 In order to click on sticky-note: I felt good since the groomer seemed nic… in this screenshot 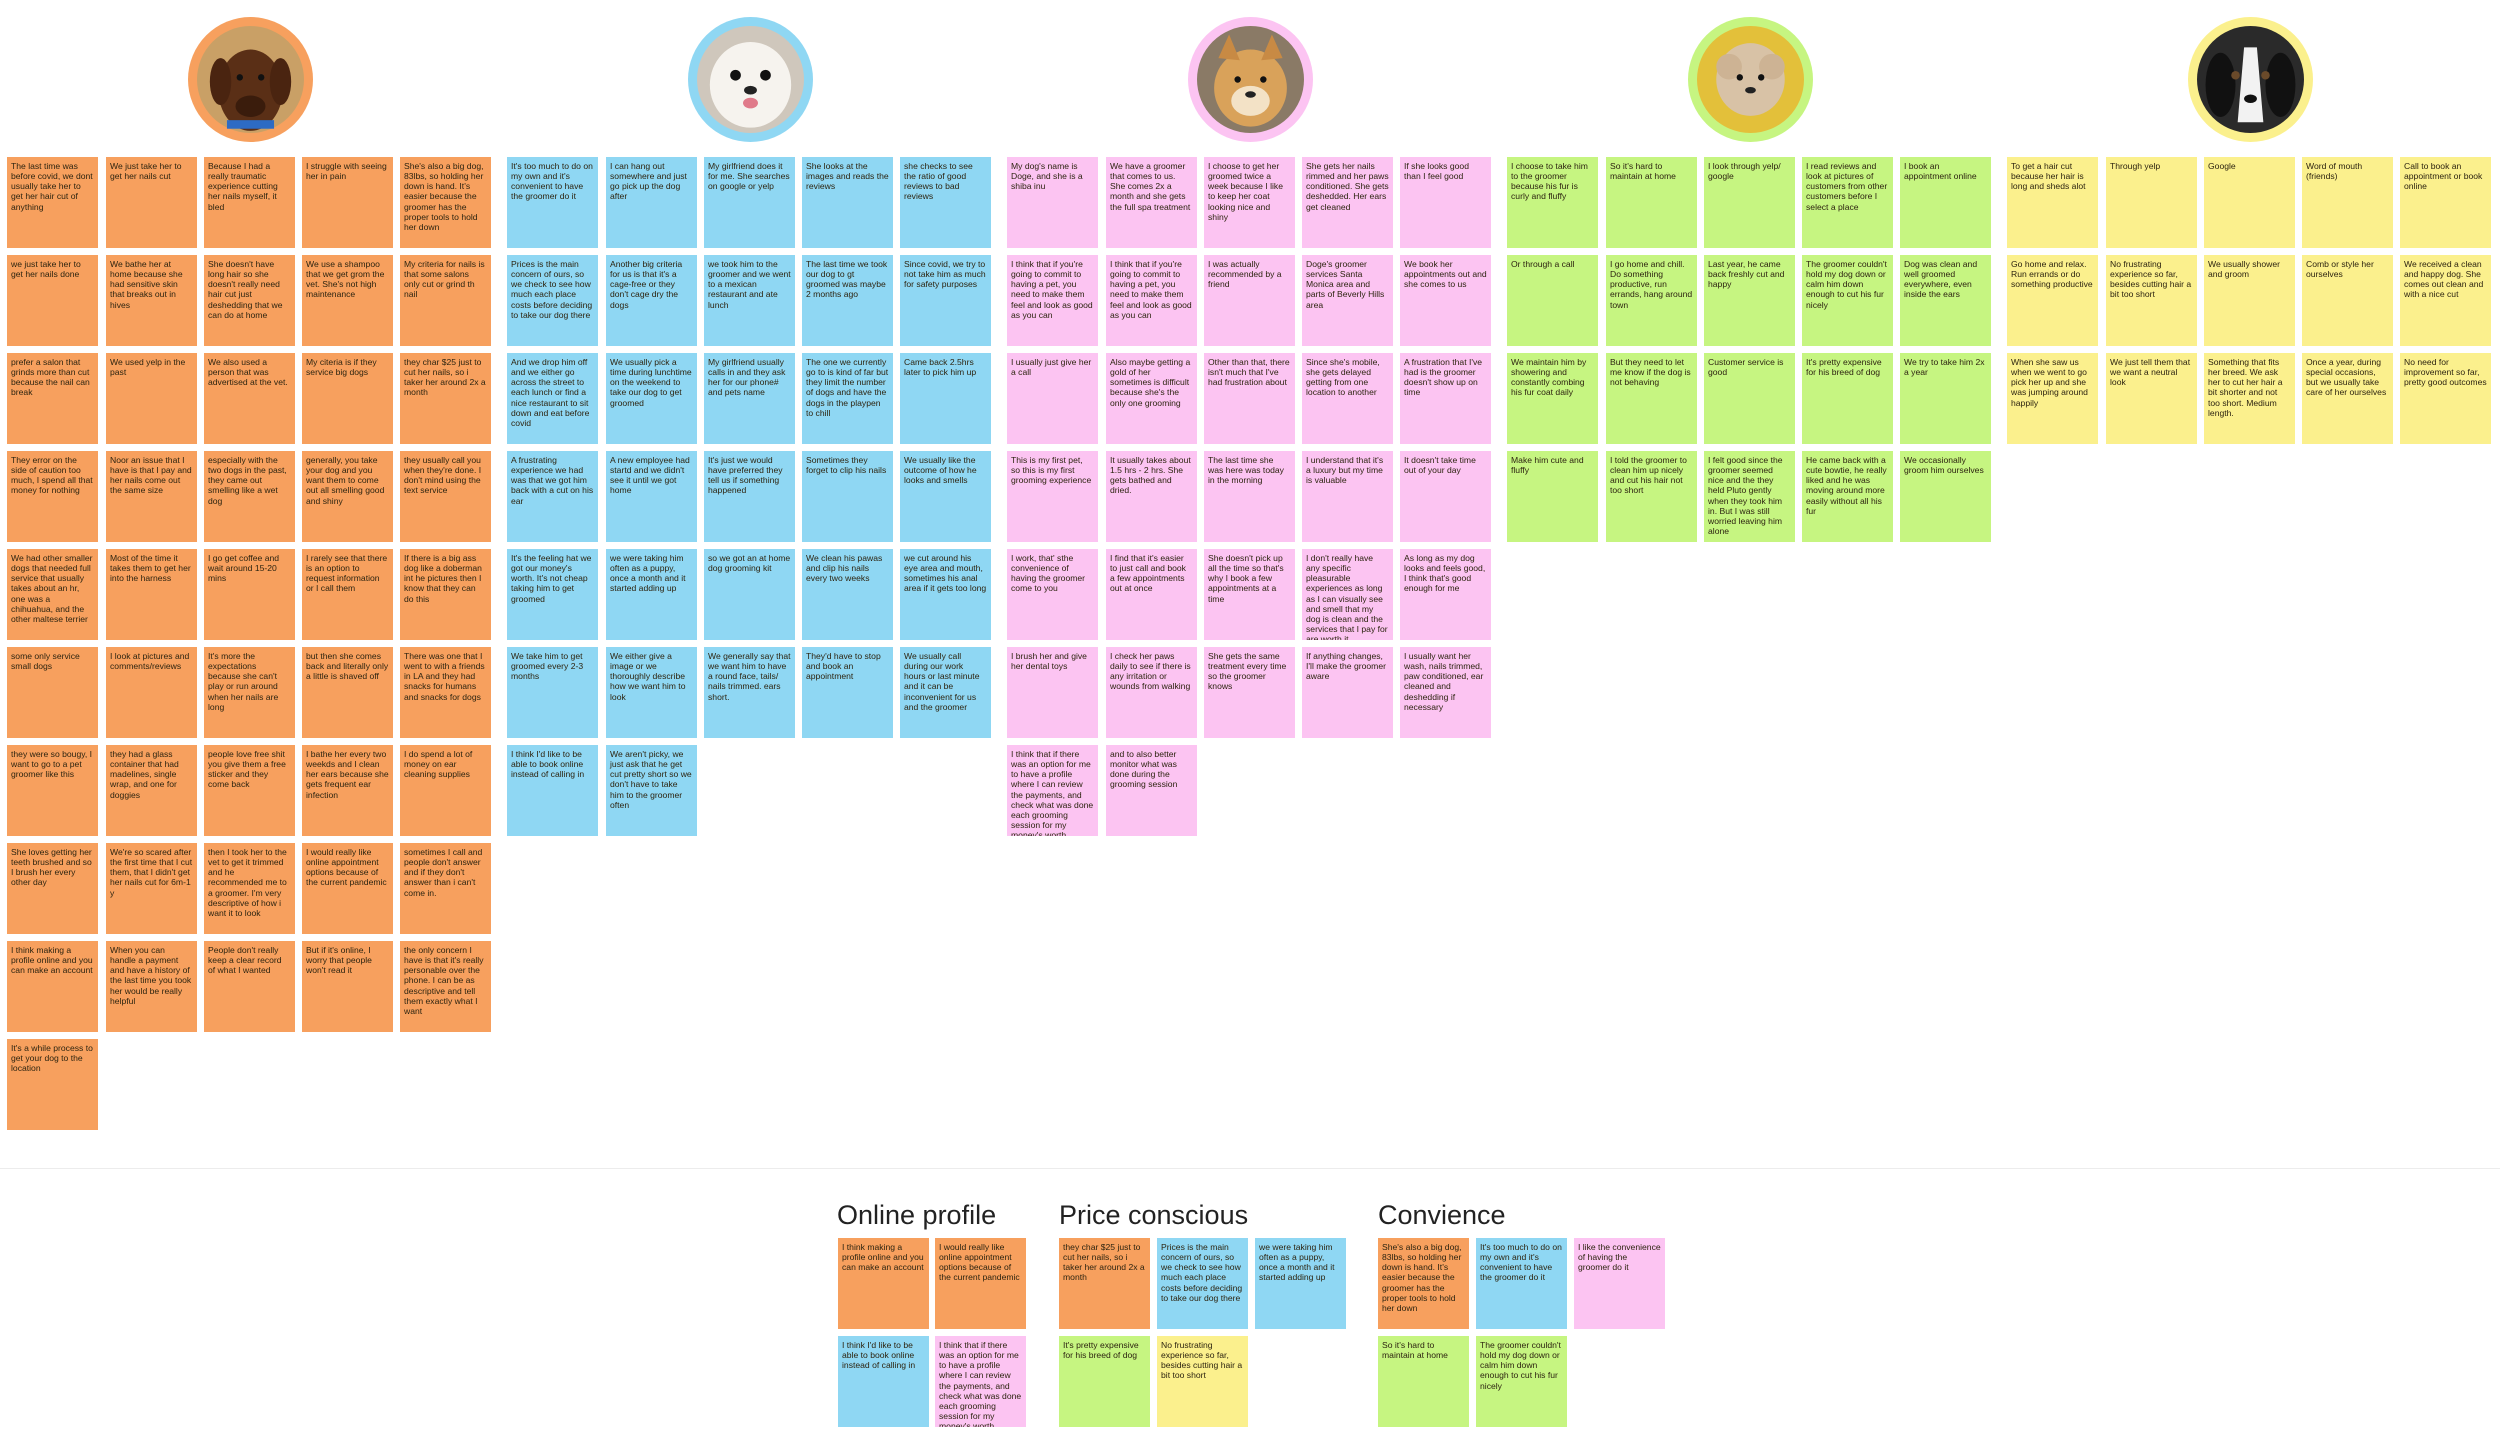, I will do `click(1749, 496)`.